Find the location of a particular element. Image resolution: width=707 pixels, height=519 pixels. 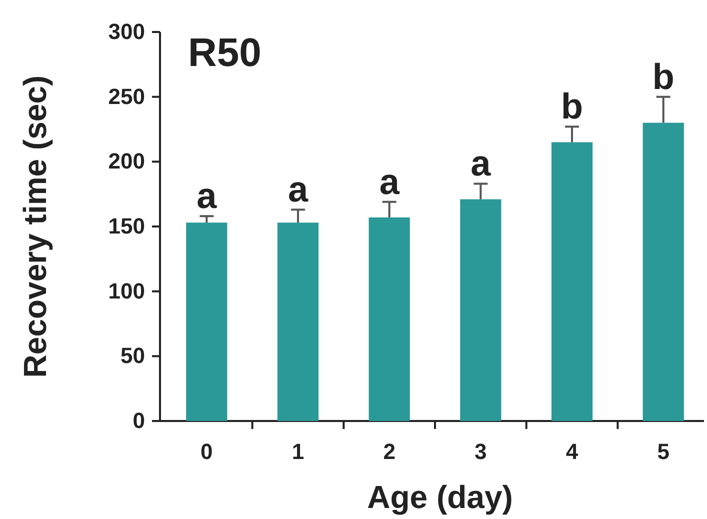

x-tick-label: 1 is located at coordinates (298, 451).